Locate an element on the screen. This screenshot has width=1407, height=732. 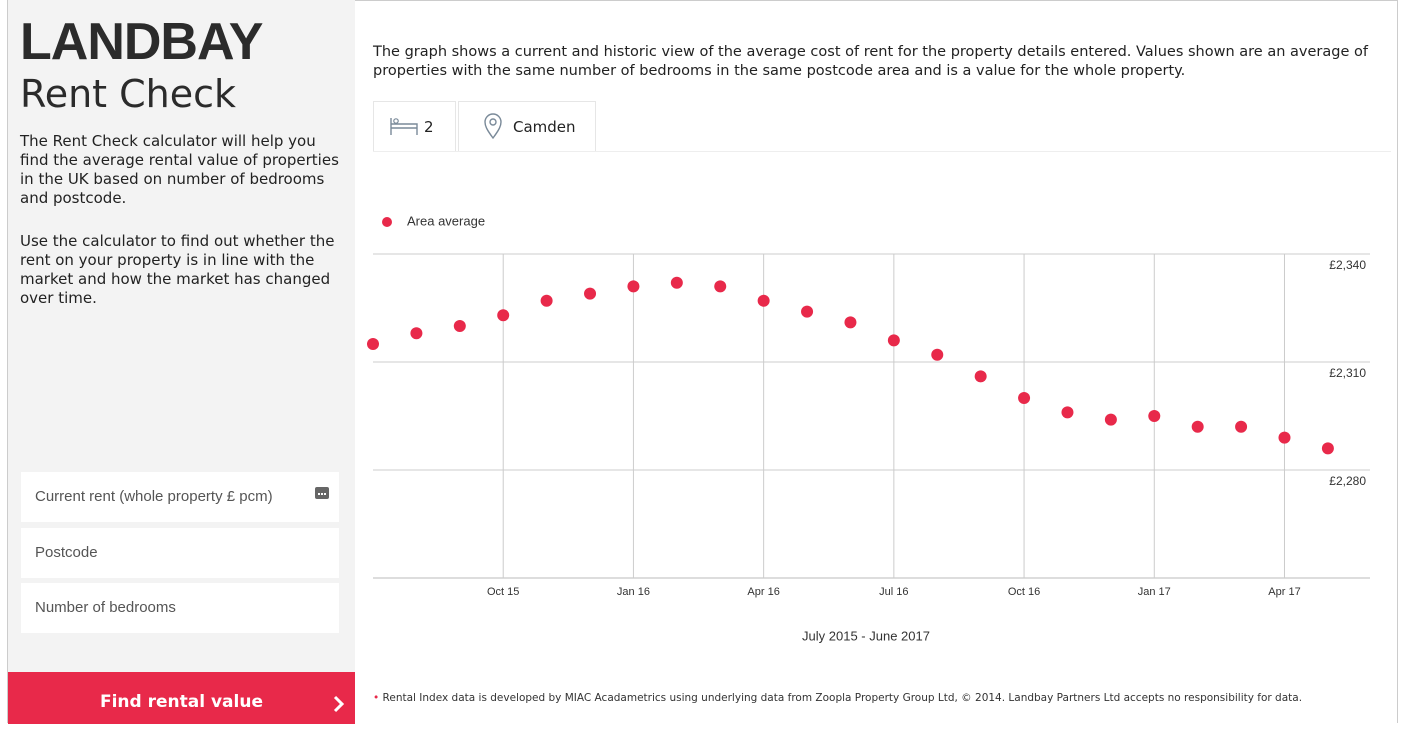
x-tick-label: Jul 16 is located at coordinates (893, 592).